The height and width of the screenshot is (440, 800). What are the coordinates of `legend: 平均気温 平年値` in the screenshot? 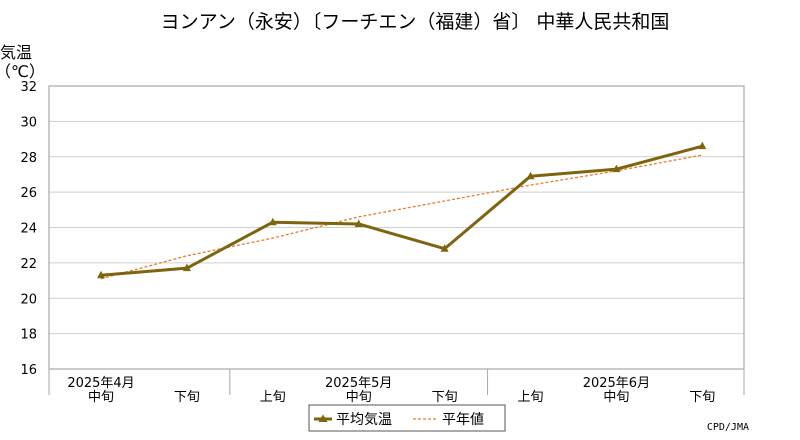 It's located at (407, 418).